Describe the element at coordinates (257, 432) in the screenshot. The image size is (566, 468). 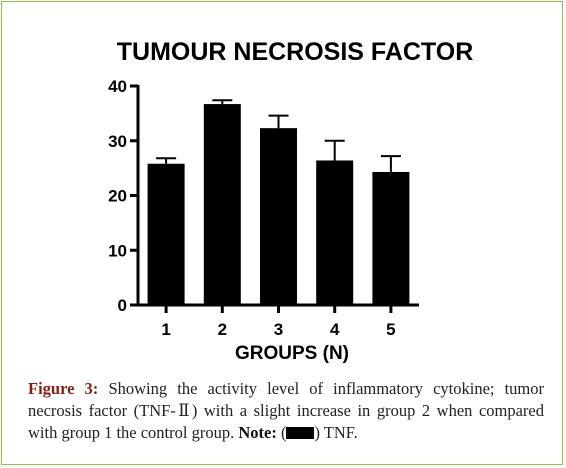
I see `caption-note-label: Note:` at that location.